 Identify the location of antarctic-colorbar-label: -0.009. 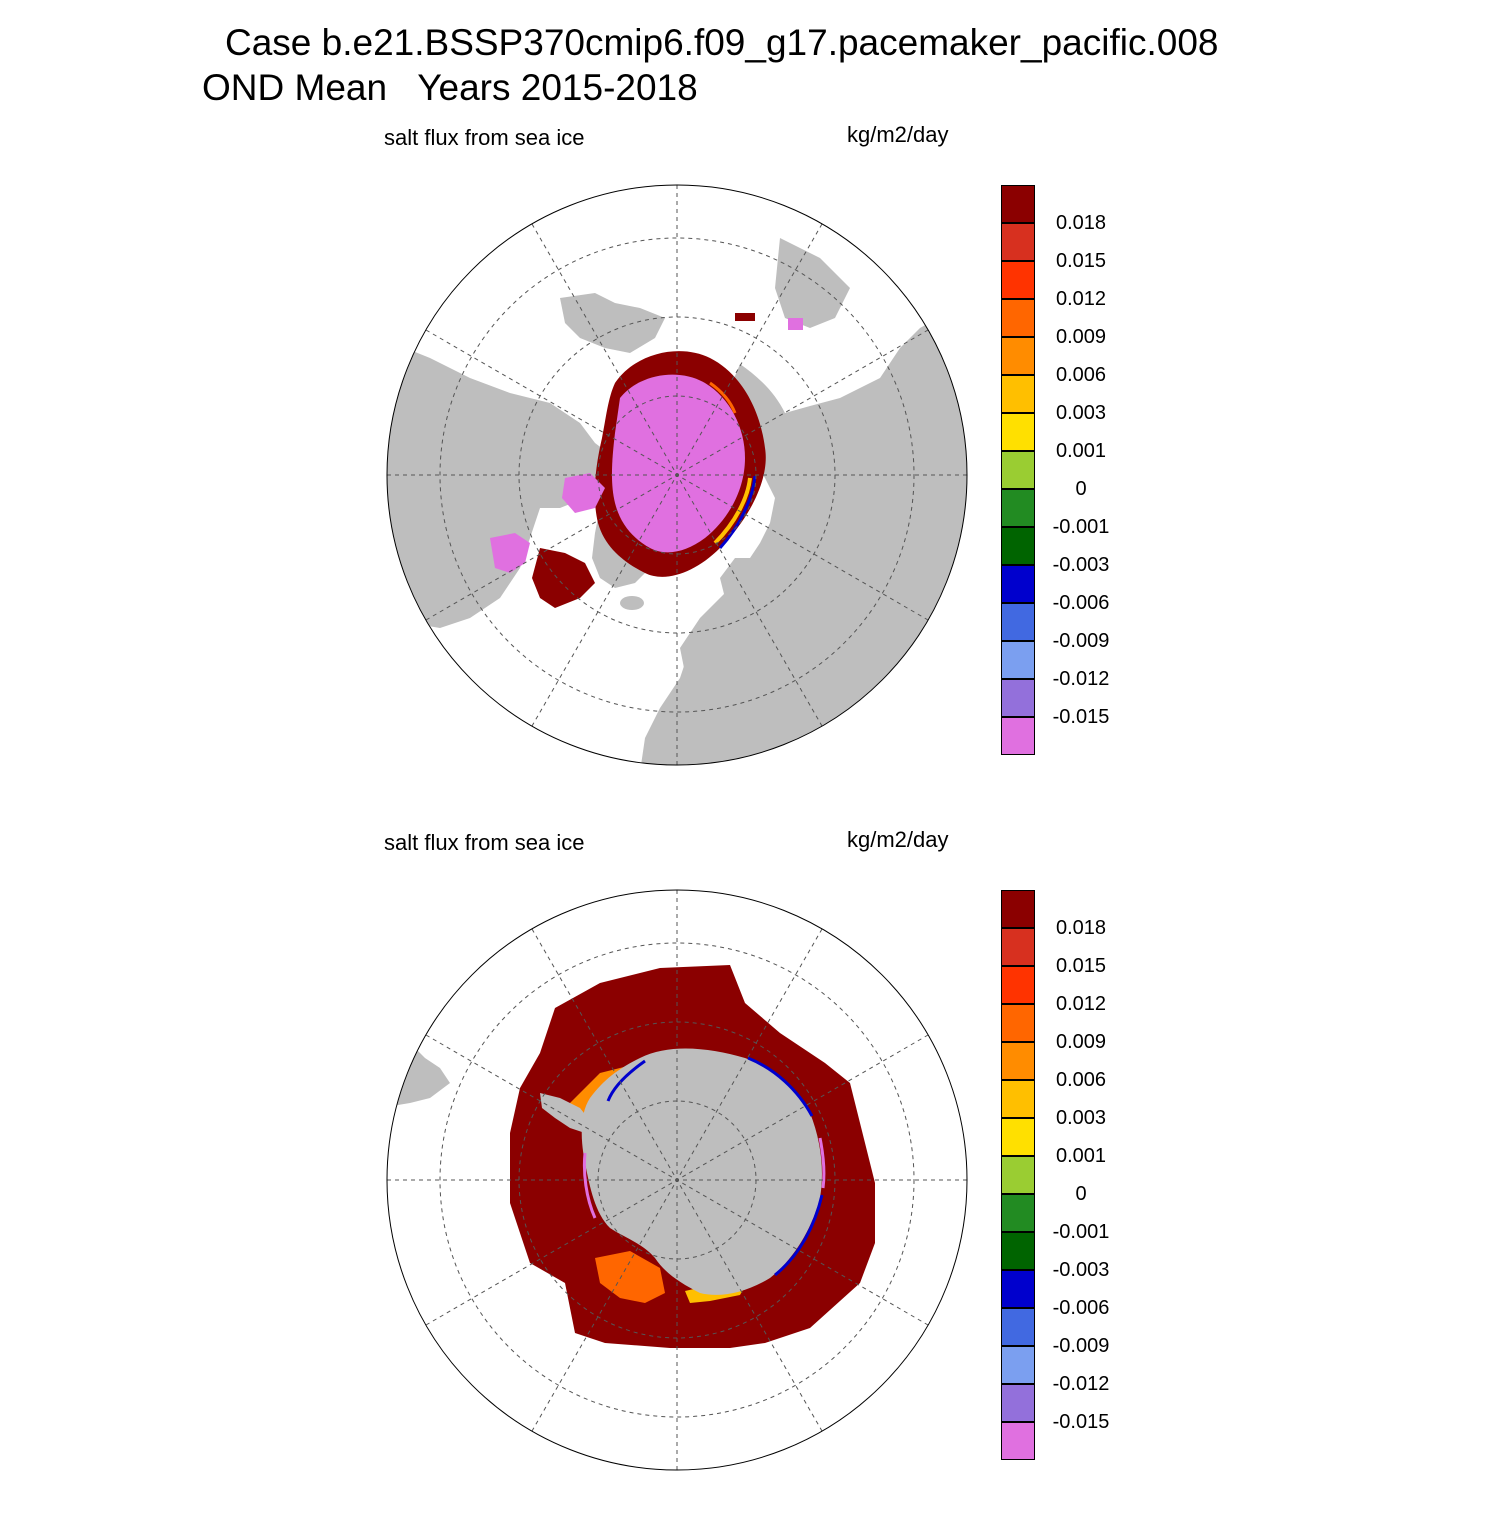
(1081, 1346).